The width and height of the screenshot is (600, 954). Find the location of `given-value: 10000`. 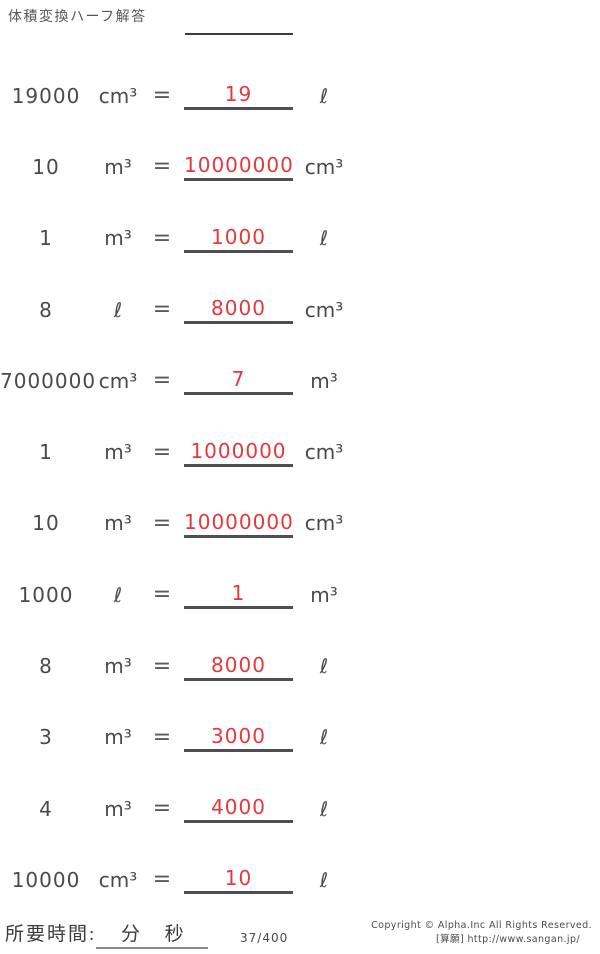

given-value: 10000 is located at coordinates (46, 879).